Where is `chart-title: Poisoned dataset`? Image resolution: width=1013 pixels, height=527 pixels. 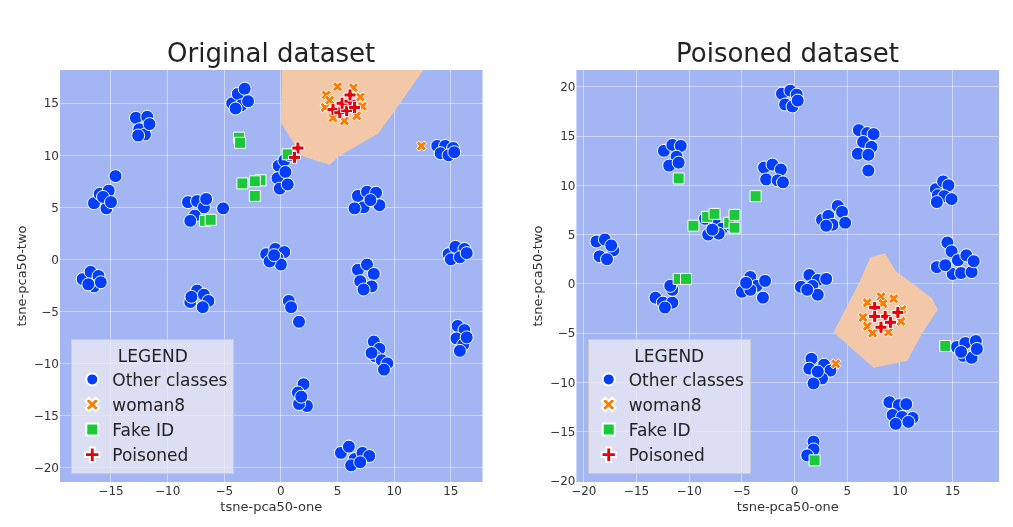 chart-title: Poisoned dataset is located at coordinates (787, 53).